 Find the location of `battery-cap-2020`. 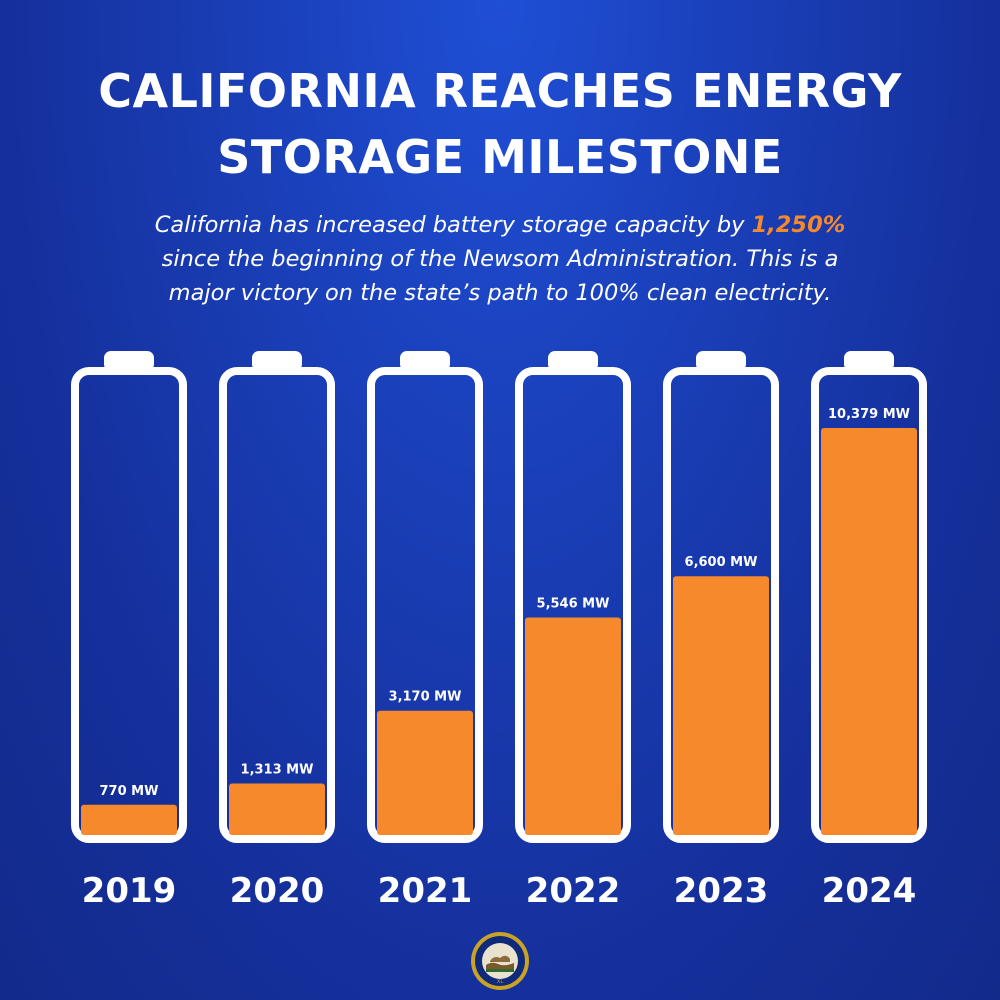

battery-cap-2020 is located at coordinates (277, 361).